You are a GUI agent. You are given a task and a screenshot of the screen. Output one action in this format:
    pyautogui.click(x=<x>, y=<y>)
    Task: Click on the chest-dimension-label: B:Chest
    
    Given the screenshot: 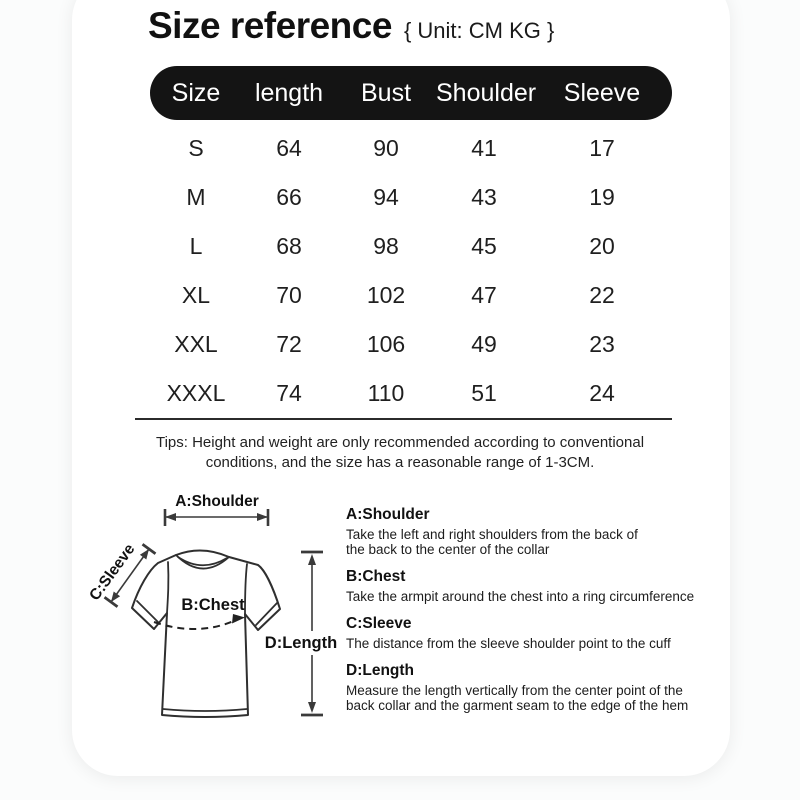 What is the action you would take?
    pyautogui.click(x=213, y=605)
    